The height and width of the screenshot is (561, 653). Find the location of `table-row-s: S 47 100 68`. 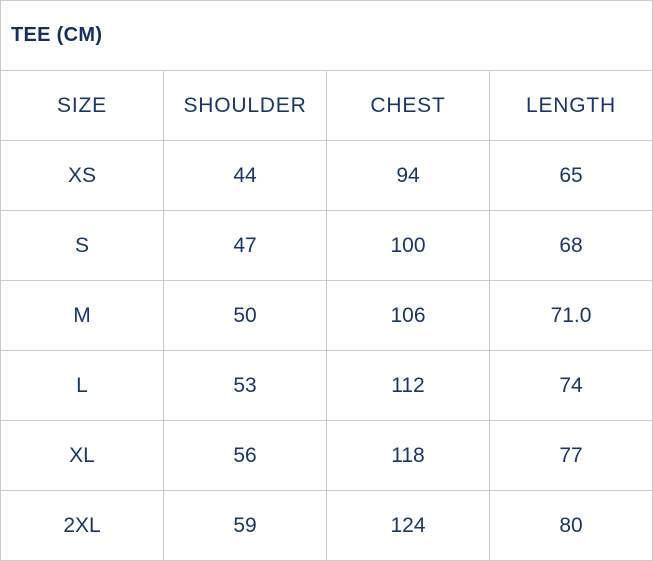

table-row-s: S 47 100 68 is located at coordinates (326, 245).